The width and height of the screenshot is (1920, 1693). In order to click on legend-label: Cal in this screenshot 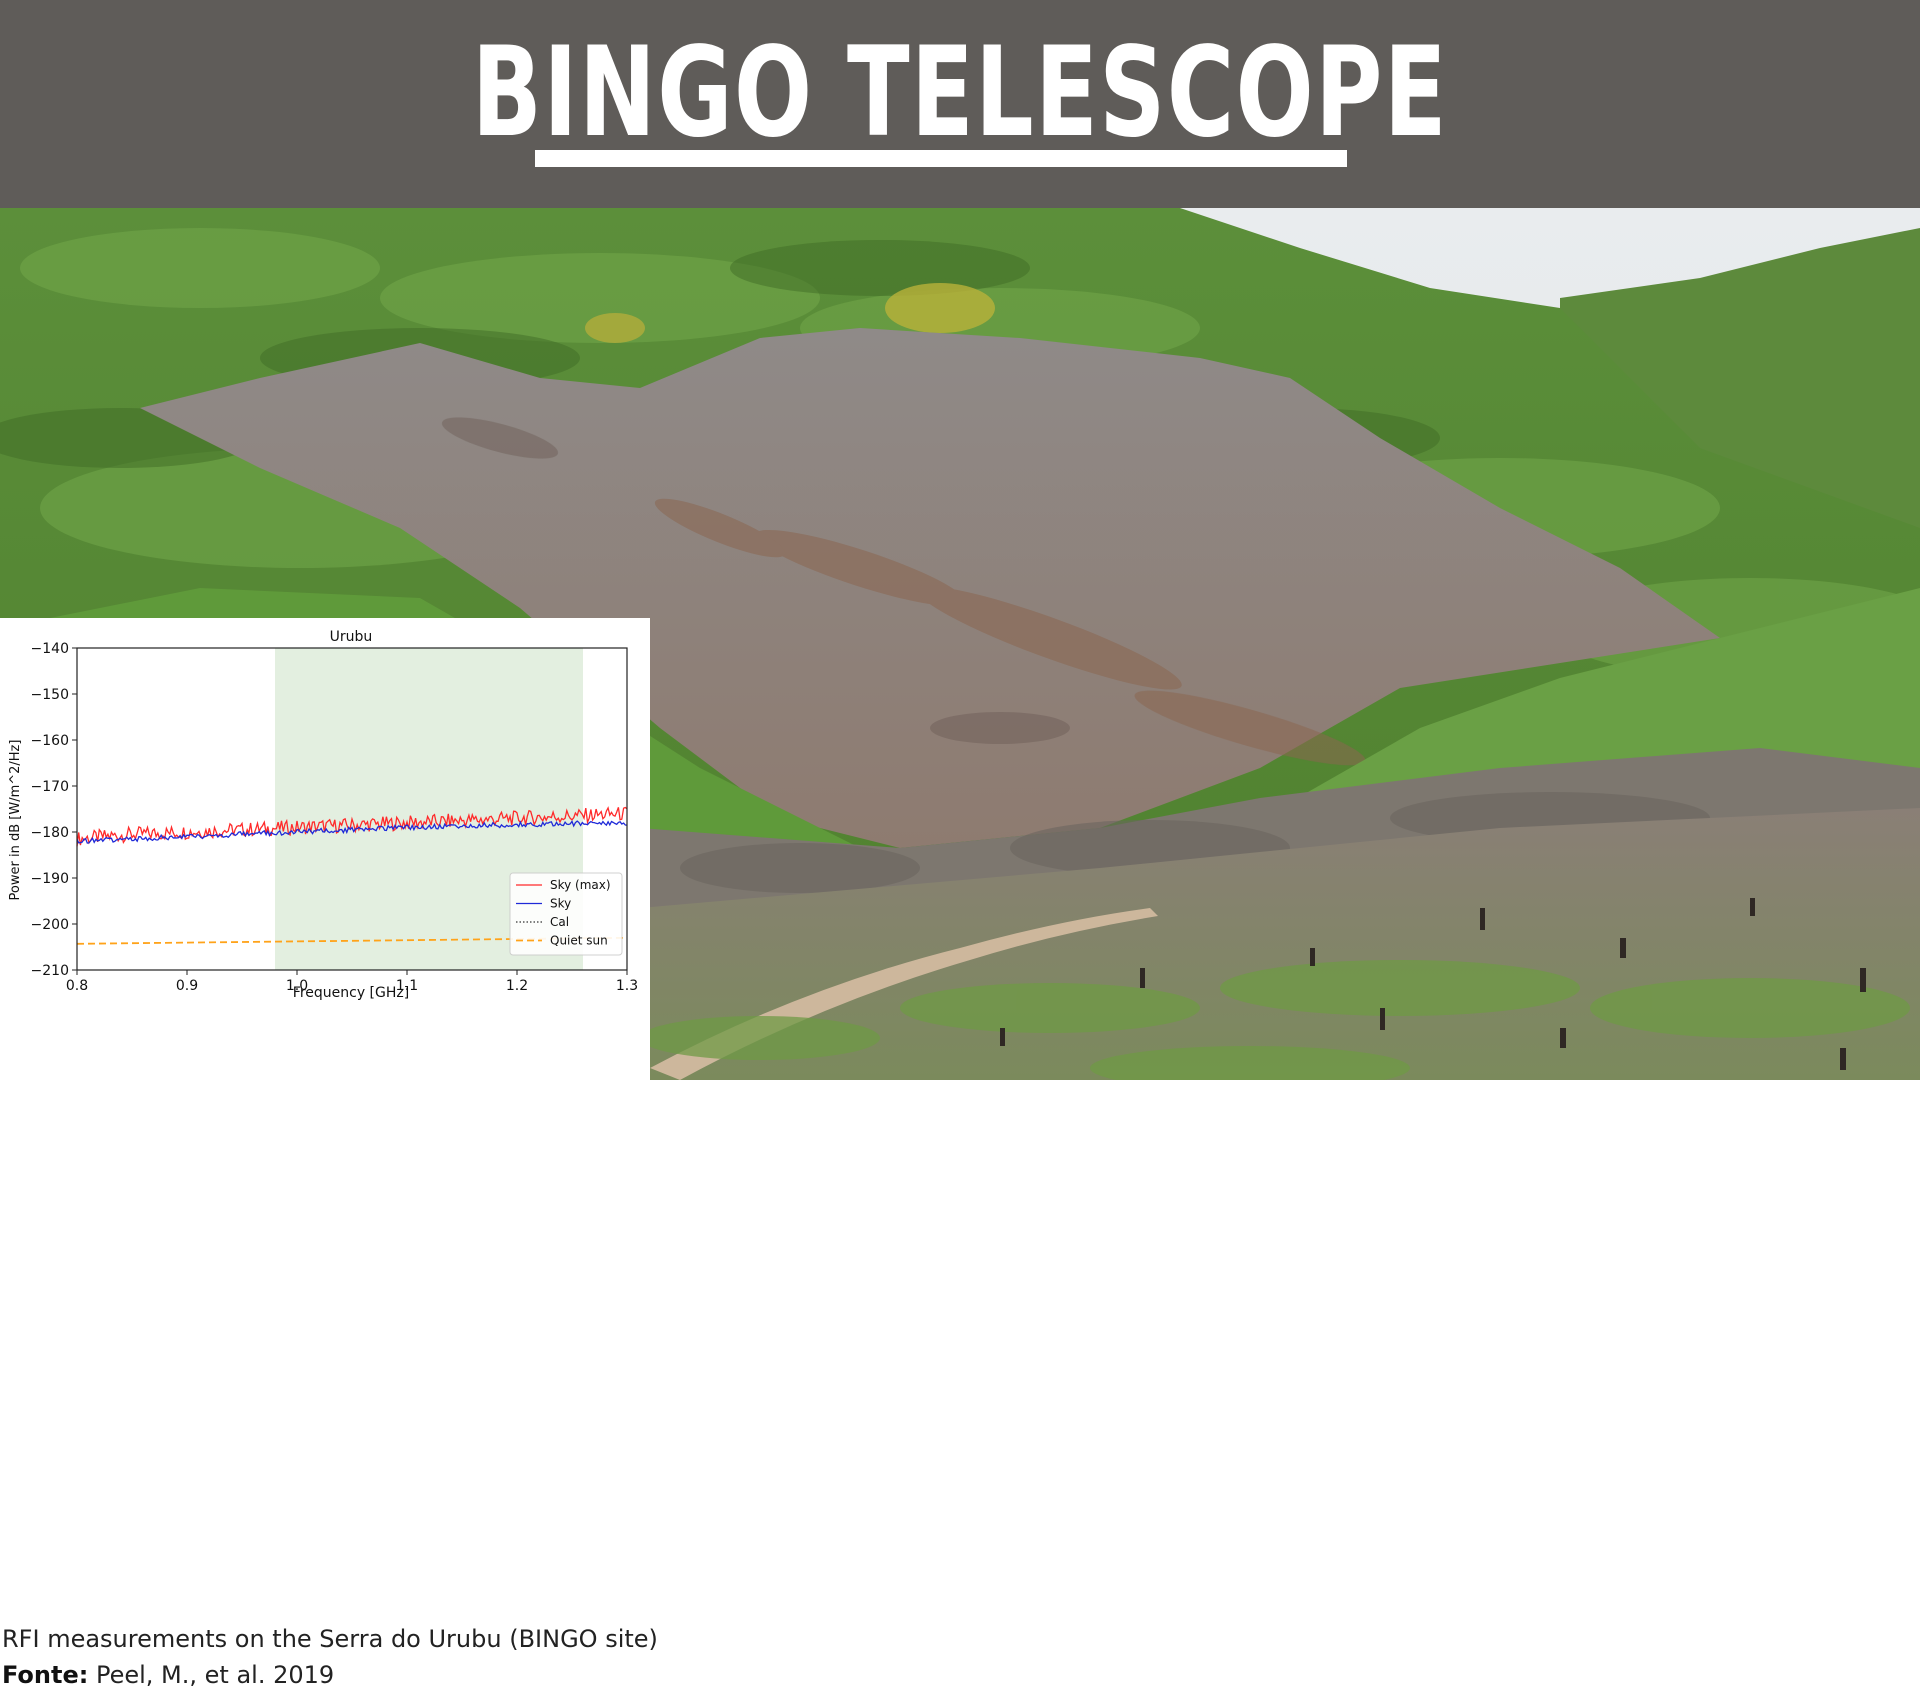, I will do `click(559, 922)`.